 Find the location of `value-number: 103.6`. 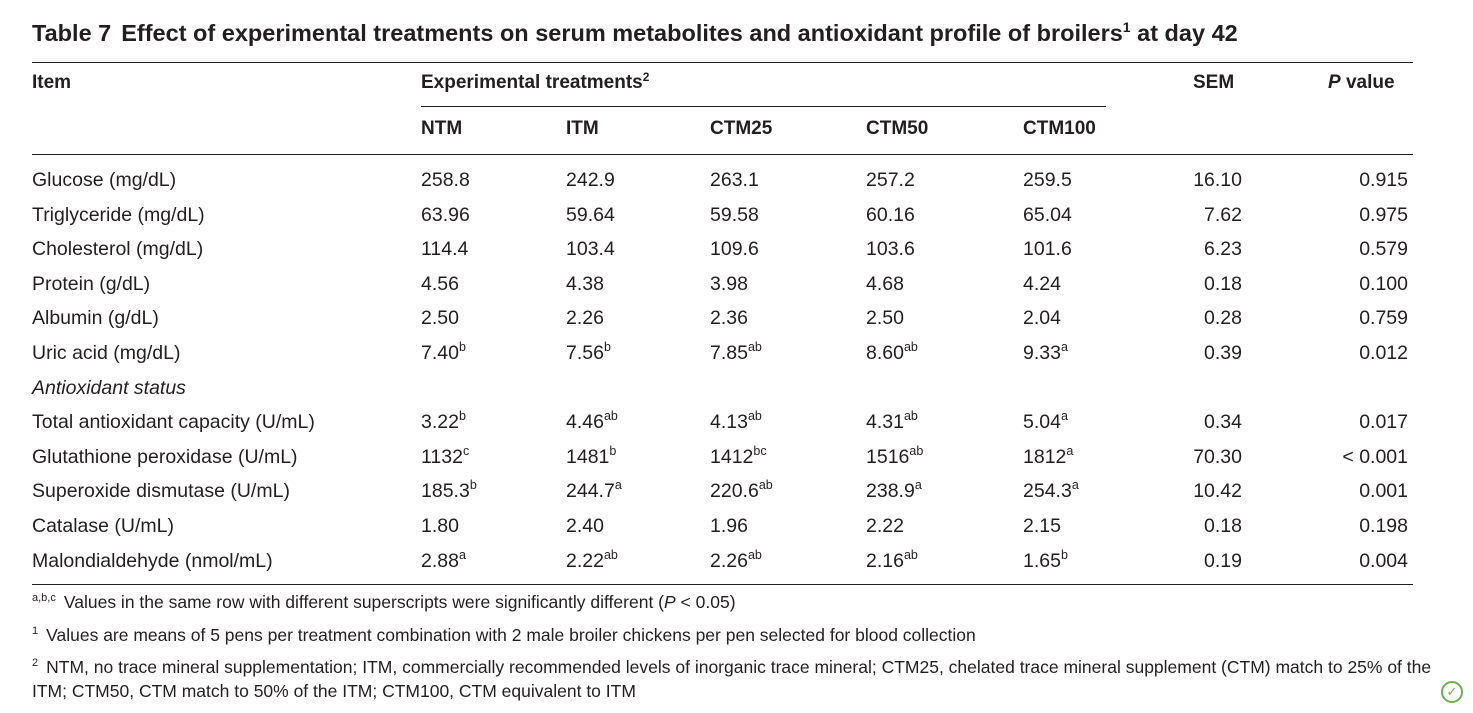

value-number: 103.6 is located at coordinates (890, 249).